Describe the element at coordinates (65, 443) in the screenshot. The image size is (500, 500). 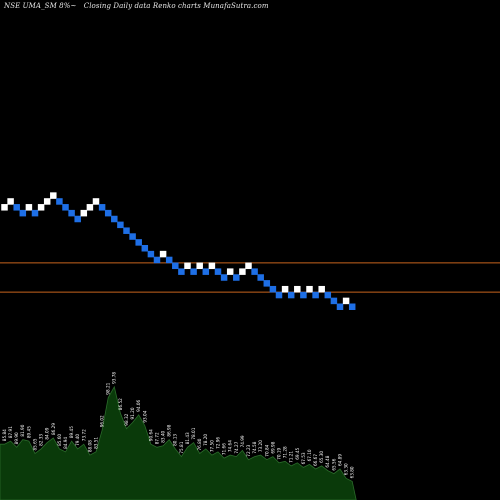
I see `volume-label: 84.94` at that location.